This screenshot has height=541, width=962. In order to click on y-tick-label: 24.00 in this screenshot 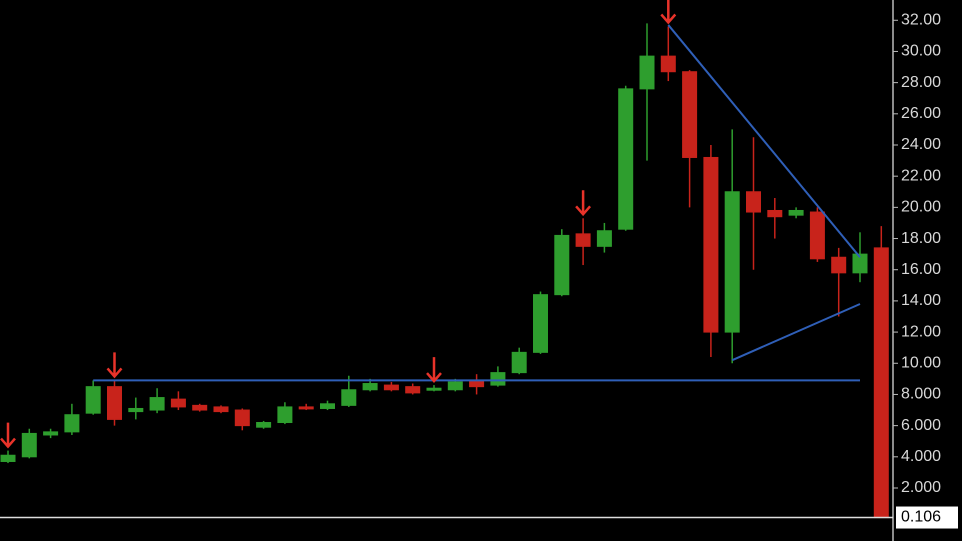, I will do `click(921, 144)`.